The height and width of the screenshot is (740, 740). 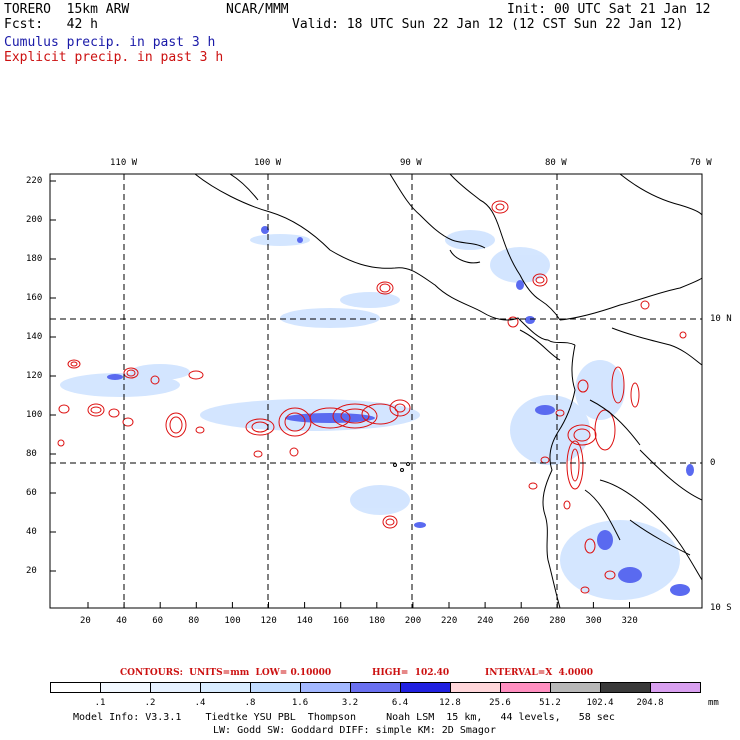 What do you see at coordinates (268, 163) in the screenshot?
I see `lon-label: 100 W` at bounding box center [268, 163].